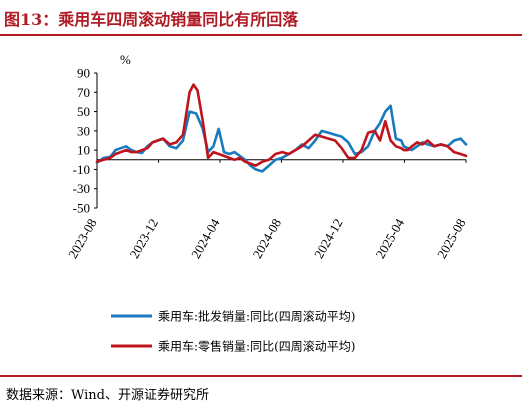 The height and width of the screenshot is (408, 522). What do you see at coordinates (451, 238) in the screenshot?
I see `x-tick-label: 2025-08` at bounding box center [451, 238].